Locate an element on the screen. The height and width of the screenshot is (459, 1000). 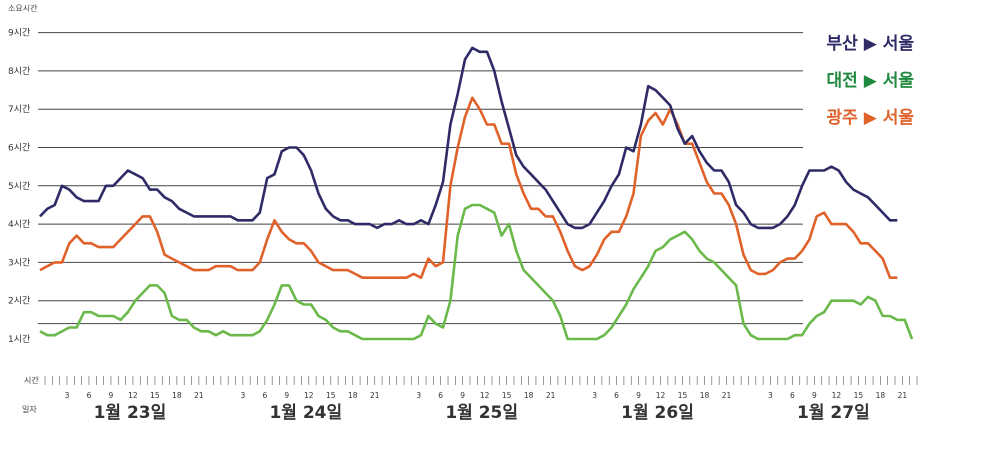
day-row-label: 일자 is located at coordinates (29, 409).